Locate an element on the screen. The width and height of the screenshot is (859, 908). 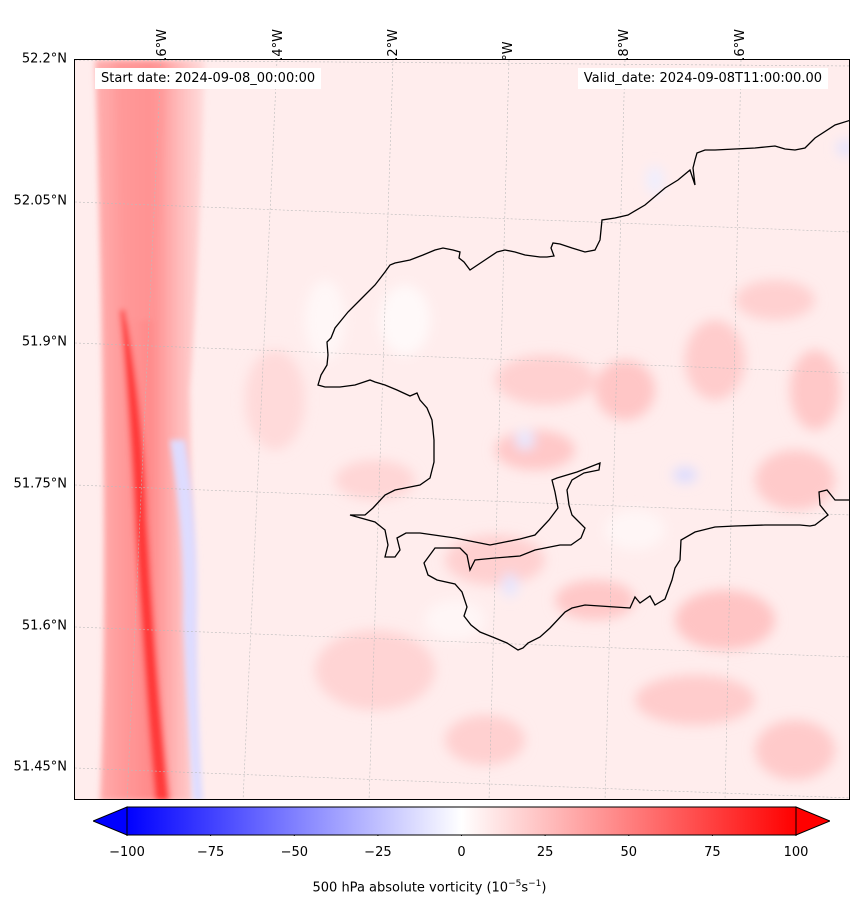
colorbar-tick-75: 75 is located at coordinates (712, 852).